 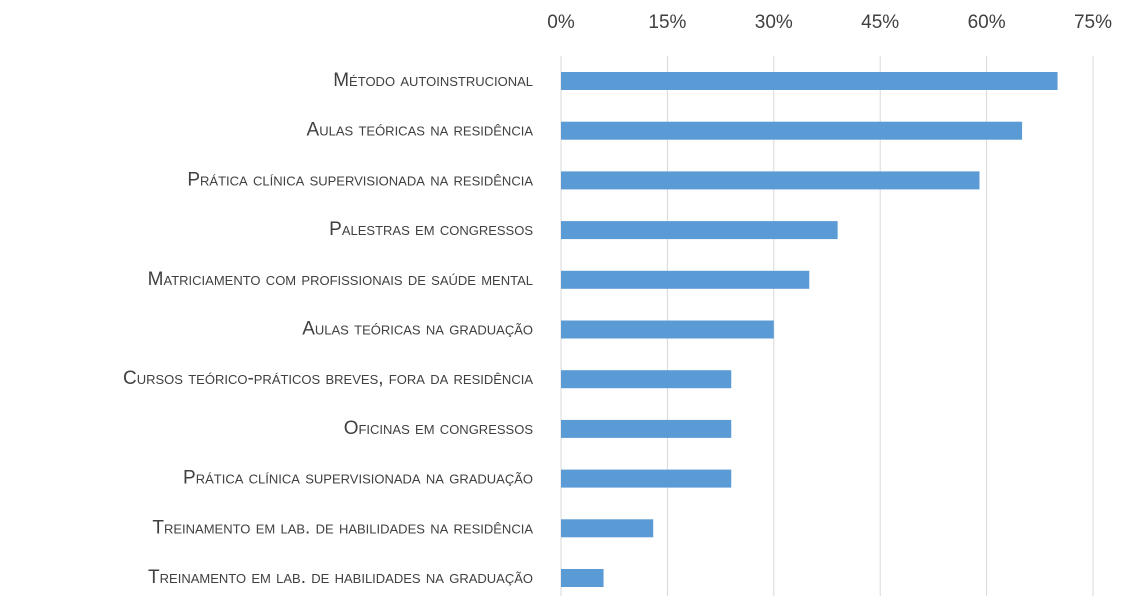 I want to click on y-tick-label: Palestras em congressos, so click(x=431, y=229).